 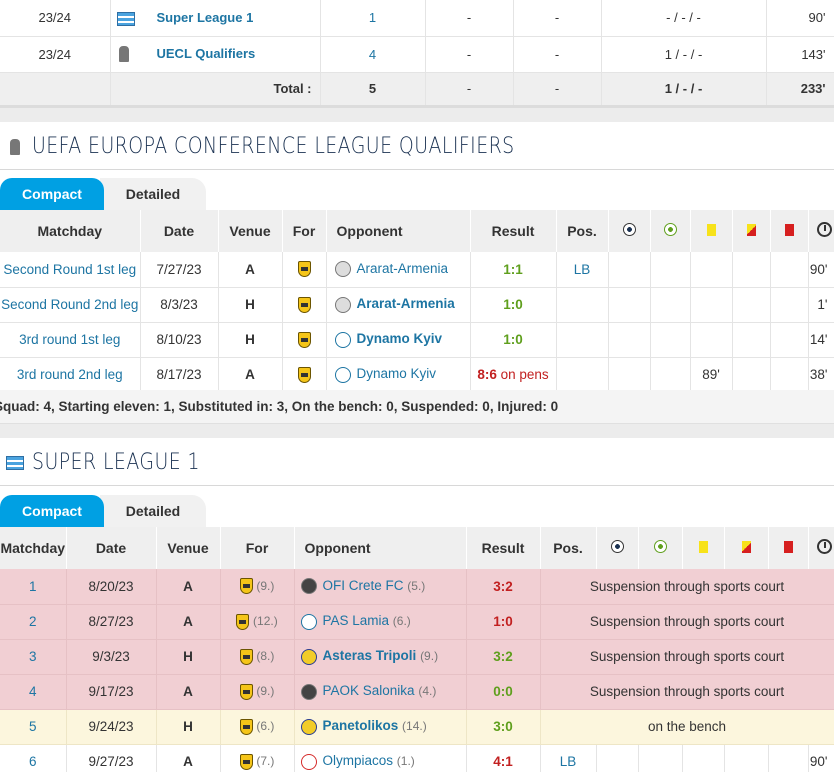 What do you see at coordinates (373, 54) in the screenshot?
I see `apps-link: 4` at bounding box center [373, 54].